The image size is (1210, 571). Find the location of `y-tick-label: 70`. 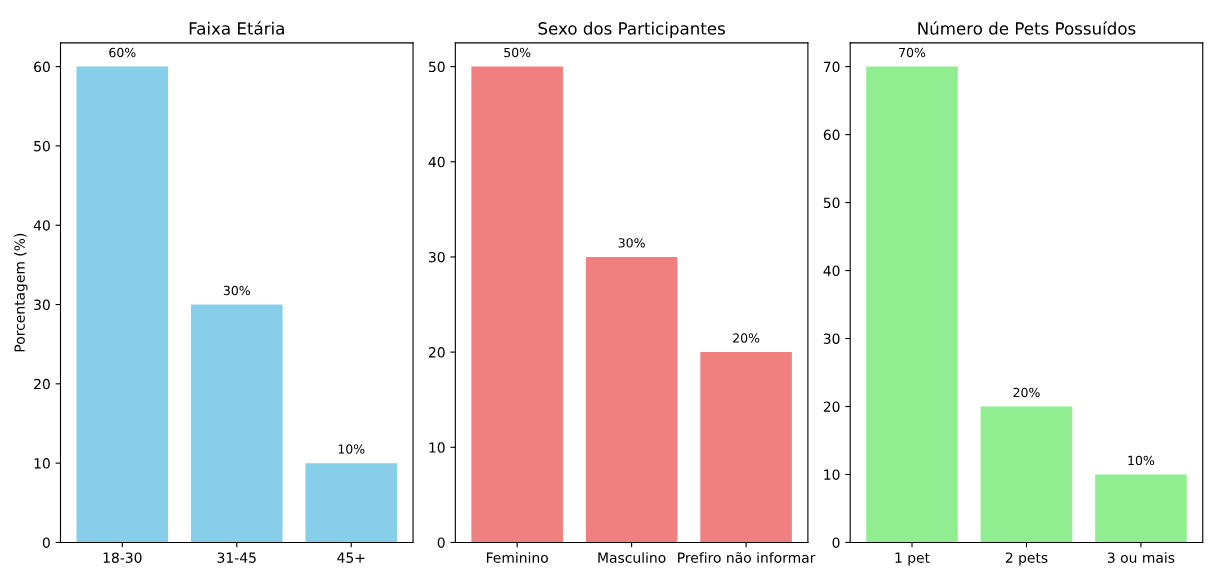

y-tick-label: 70 is located at coordinates (831, 67).